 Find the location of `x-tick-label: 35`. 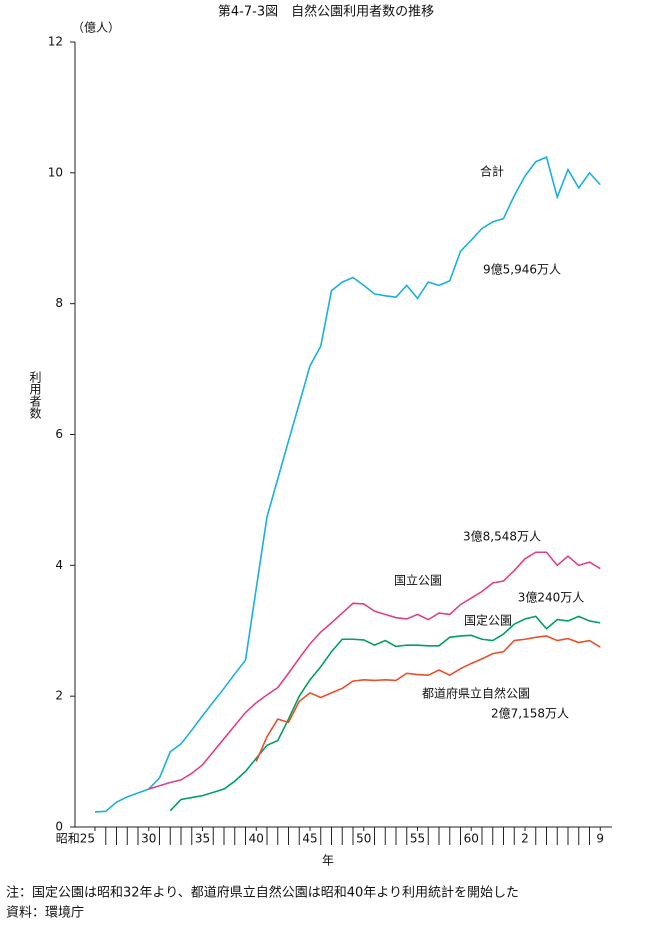

x-tick-label: 35 is located at coordinates (202, 839).